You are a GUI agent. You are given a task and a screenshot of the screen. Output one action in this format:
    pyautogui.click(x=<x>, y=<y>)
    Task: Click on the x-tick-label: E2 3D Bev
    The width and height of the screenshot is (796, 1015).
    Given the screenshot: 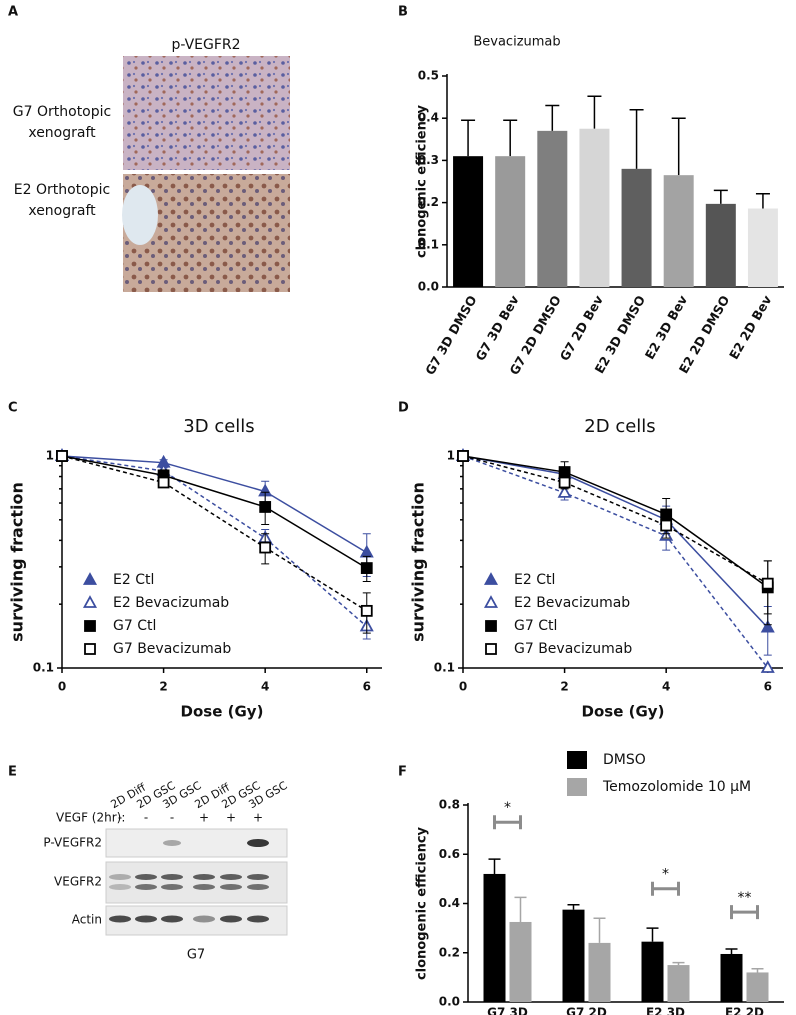 What is the action you would take?
    pyautogui.click(x=666, y=327)
    